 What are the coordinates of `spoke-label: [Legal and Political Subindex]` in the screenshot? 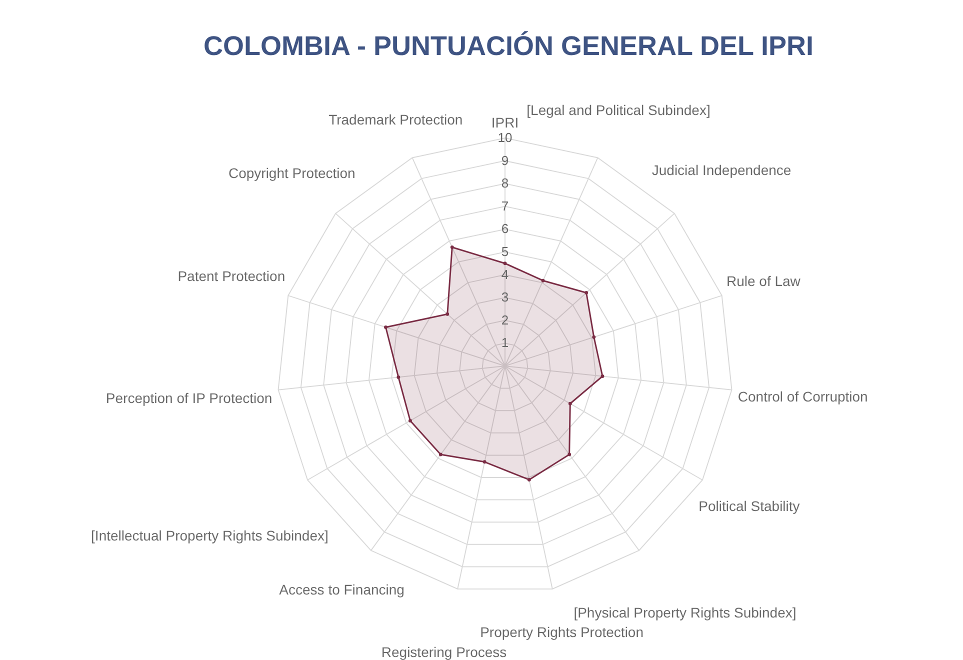 It's located at (618, 110).